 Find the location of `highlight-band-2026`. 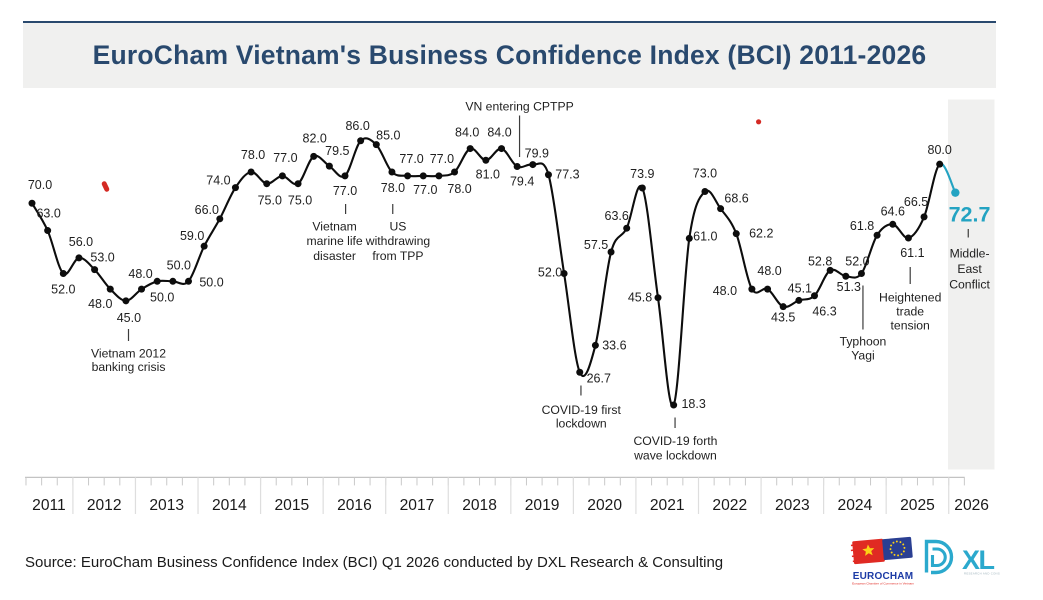

highlight-band-2026 is located at coordinates (971, 284).